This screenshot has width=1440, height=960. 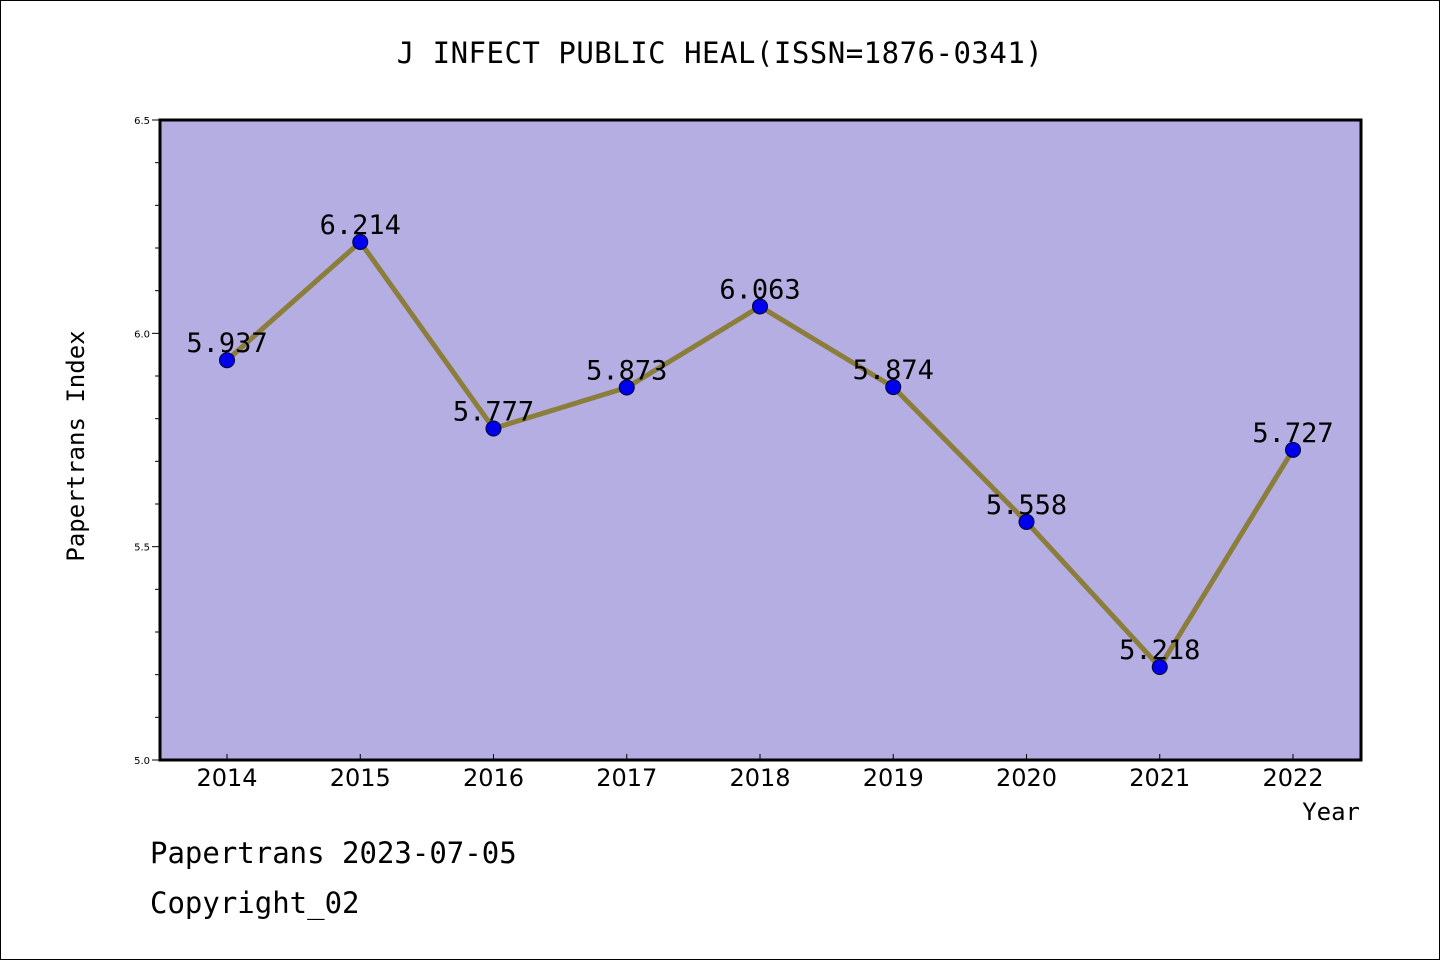 I want to click on y-tick-label: 6.0, so click(x=142, y=334).